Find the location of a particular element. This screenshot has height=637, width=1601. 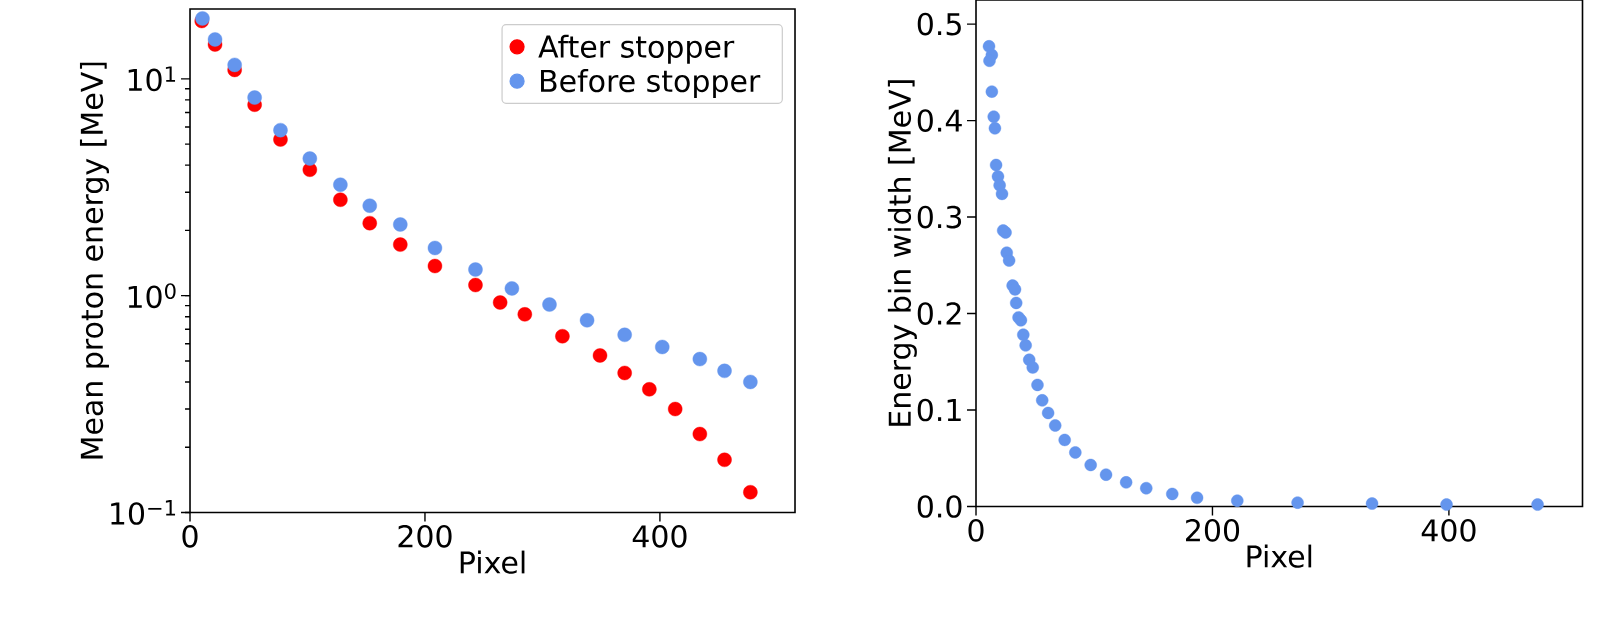

y-tick-label: 0.4 is located at coordinates (939, 120).